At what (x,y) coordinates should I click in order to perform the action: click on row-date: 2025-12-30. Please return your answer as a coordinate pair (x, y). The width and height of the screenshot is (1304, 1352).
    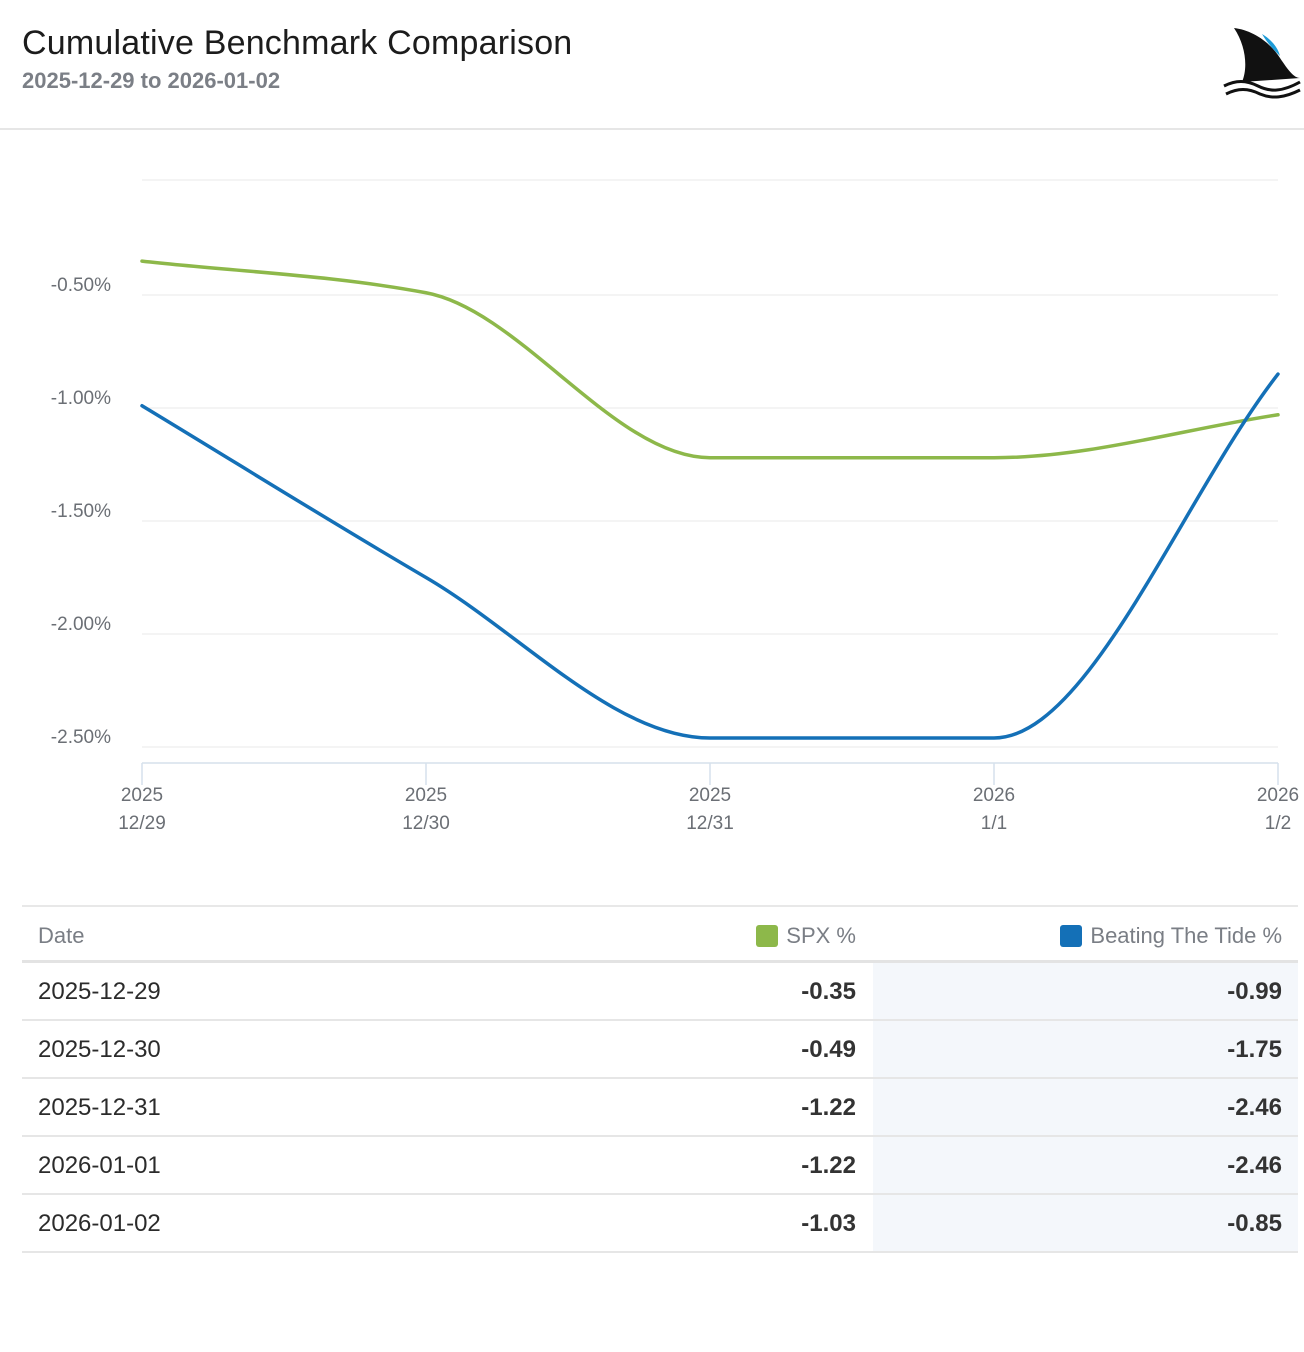
    Looking at the image, I should click on (99, 1049).